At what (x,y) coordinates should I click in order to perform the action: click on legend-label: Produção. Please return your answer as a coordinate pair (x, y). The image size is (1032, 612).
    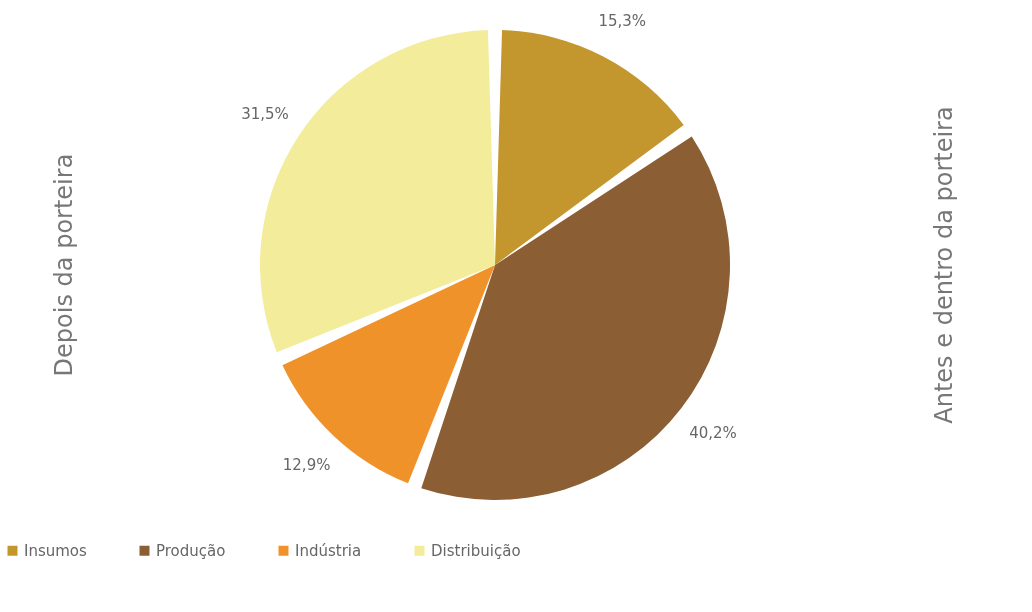
    Looking at the image, I should click on (191, 550).